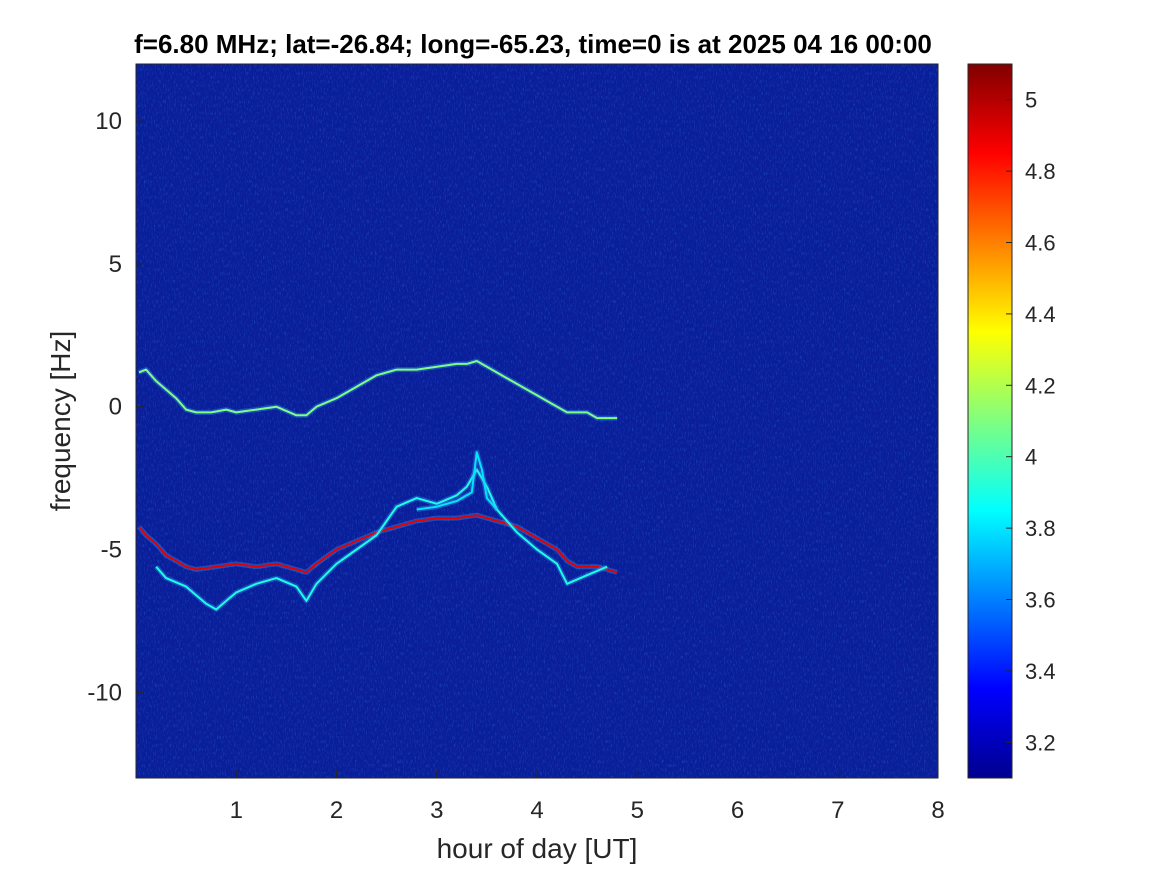 The height and width of the screenshot is (875, 1167). Describe the element at coordinates (1040, 600) in the screenshot. I see `colorbar-tick-label: 3.6` at that location.